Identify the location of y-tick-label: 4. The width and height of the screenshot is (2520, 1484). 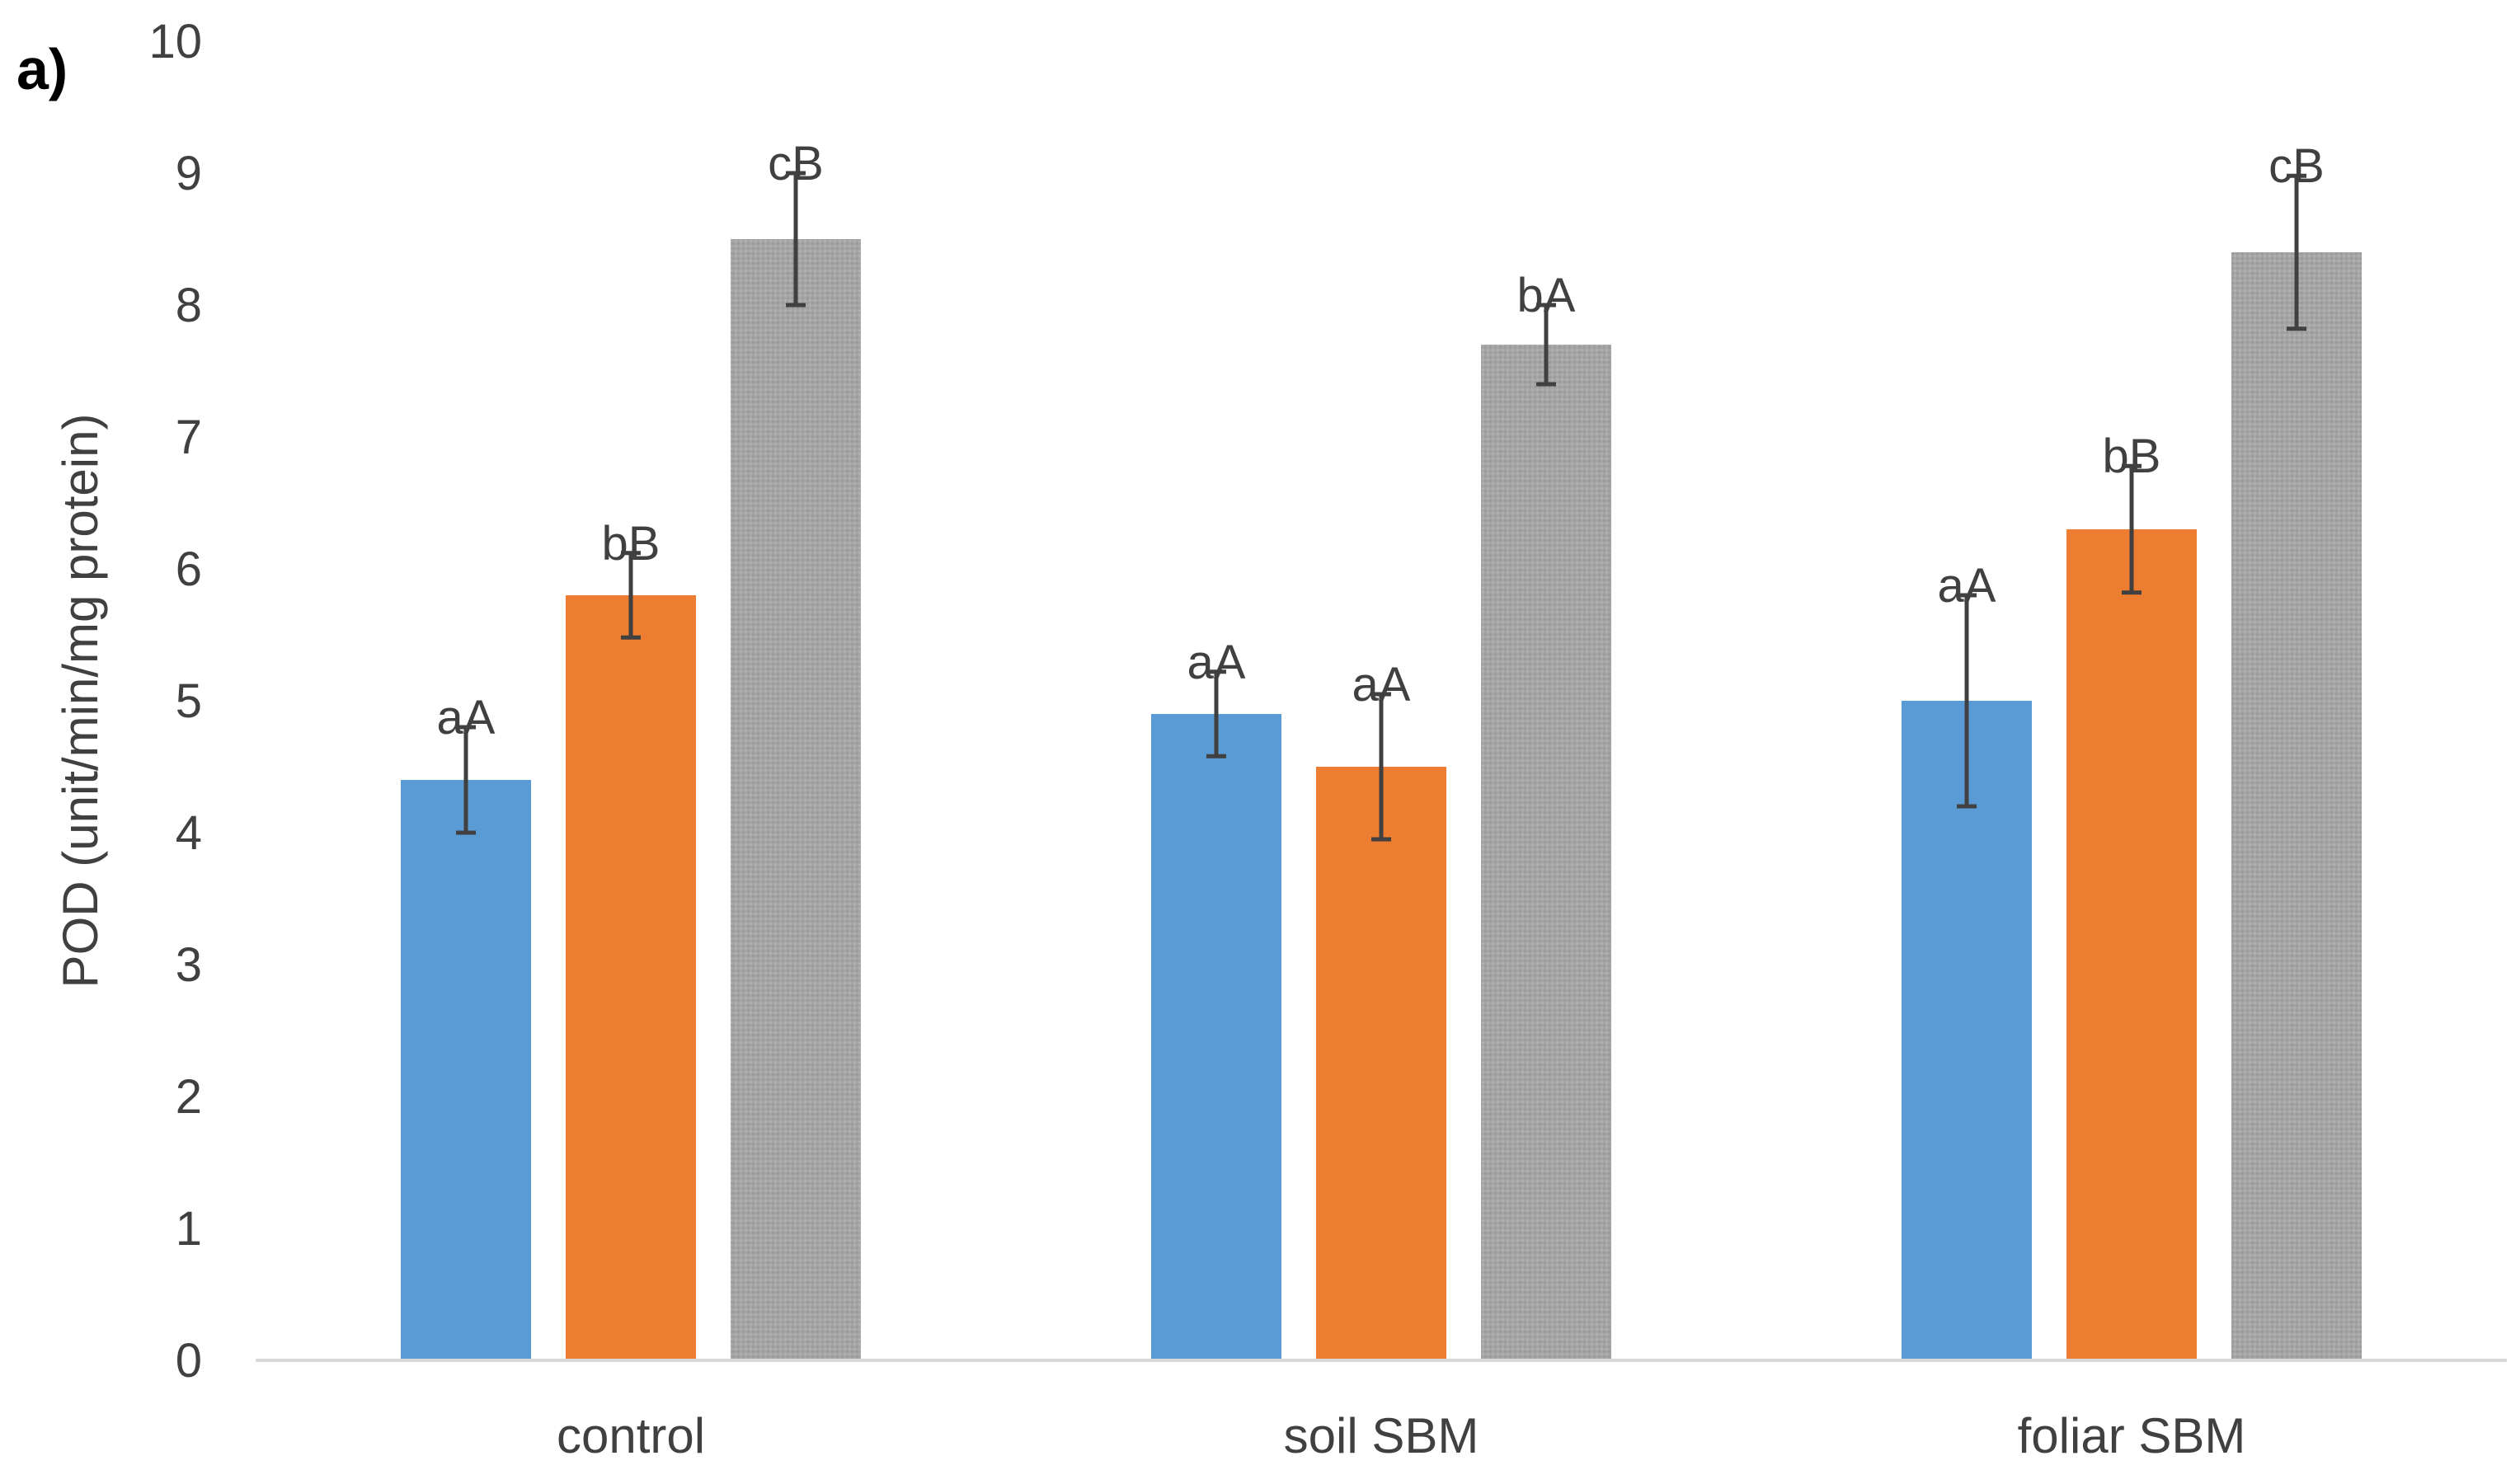
(189, 833).